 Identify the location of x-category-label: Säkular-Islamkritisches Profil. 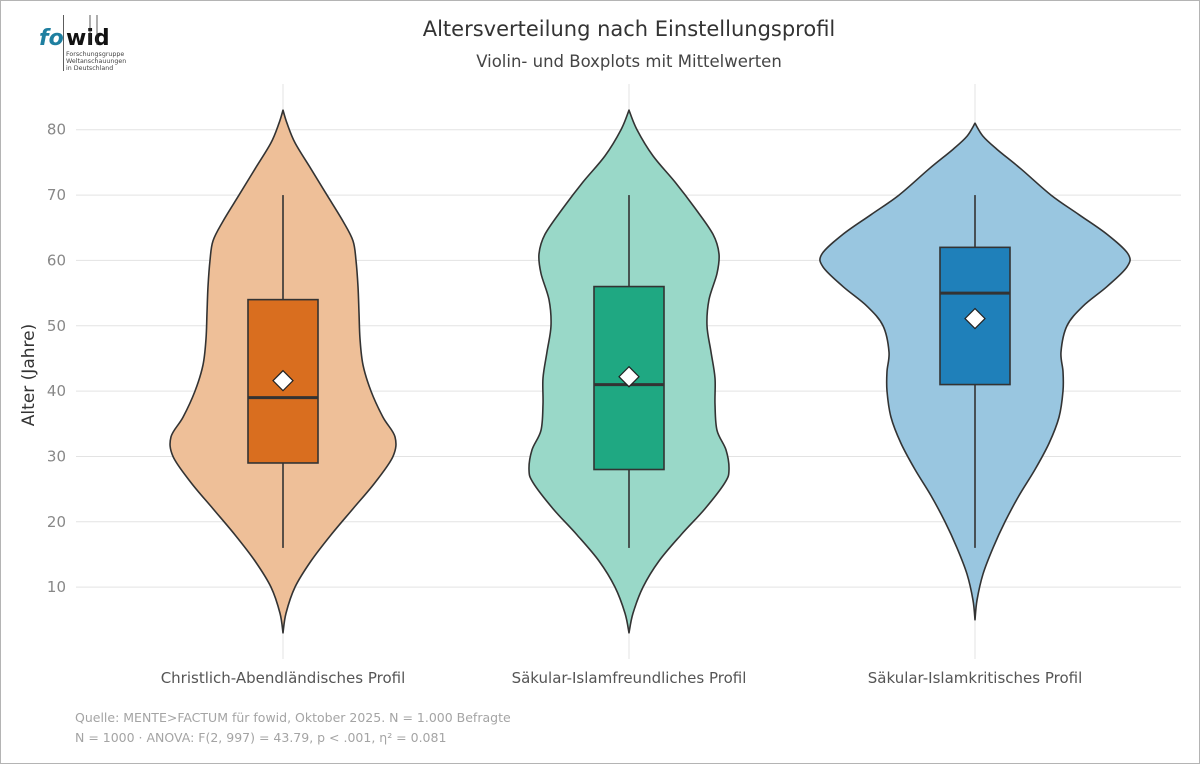
(975, 678).